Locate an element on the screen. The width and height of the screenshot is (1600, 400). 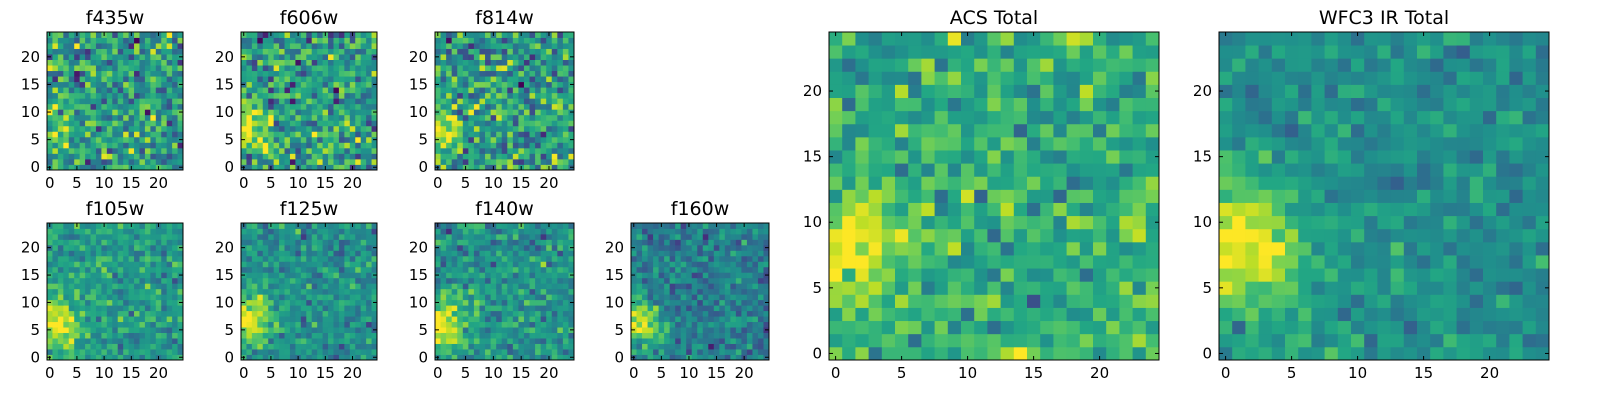
x-tick-label: 10 is located at coordinates (104, 183).